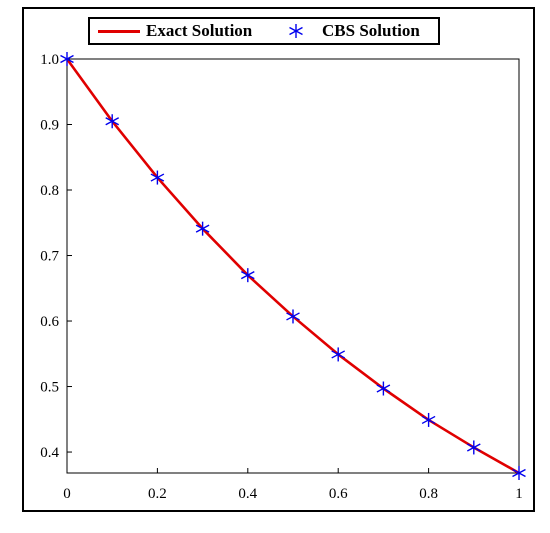 This screenshot has height=533, width=550. Describe the element at coordinates (264, 31) in the screenshot. I see `chart-legend: Exact Solution CBS Solution` at that location.